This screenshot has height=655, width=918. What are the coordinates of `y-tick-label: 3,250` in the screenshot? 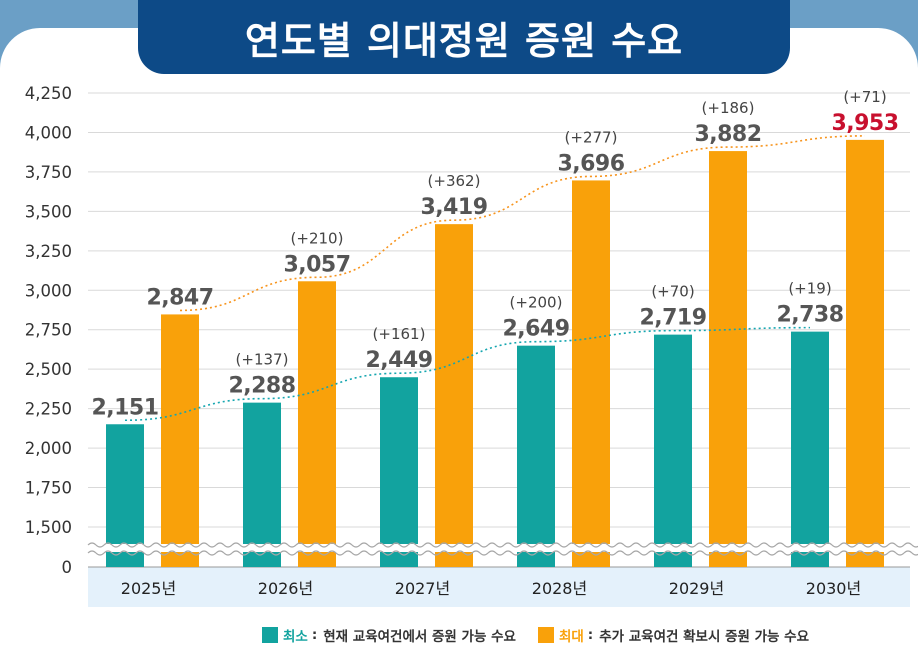 It's located at (48, 251).